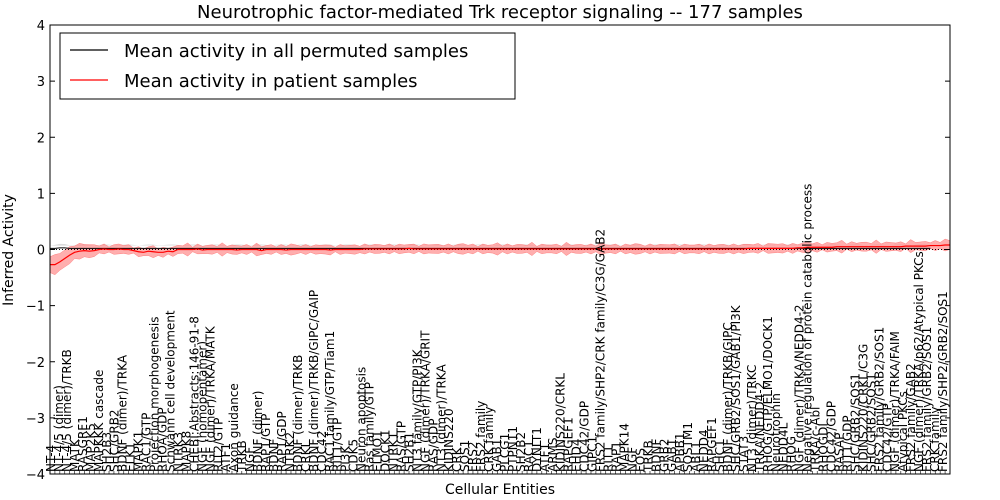  Describe the element at coordinates (378, 451) in the screenshot. I see `entity-label: ELMO1` at that location.